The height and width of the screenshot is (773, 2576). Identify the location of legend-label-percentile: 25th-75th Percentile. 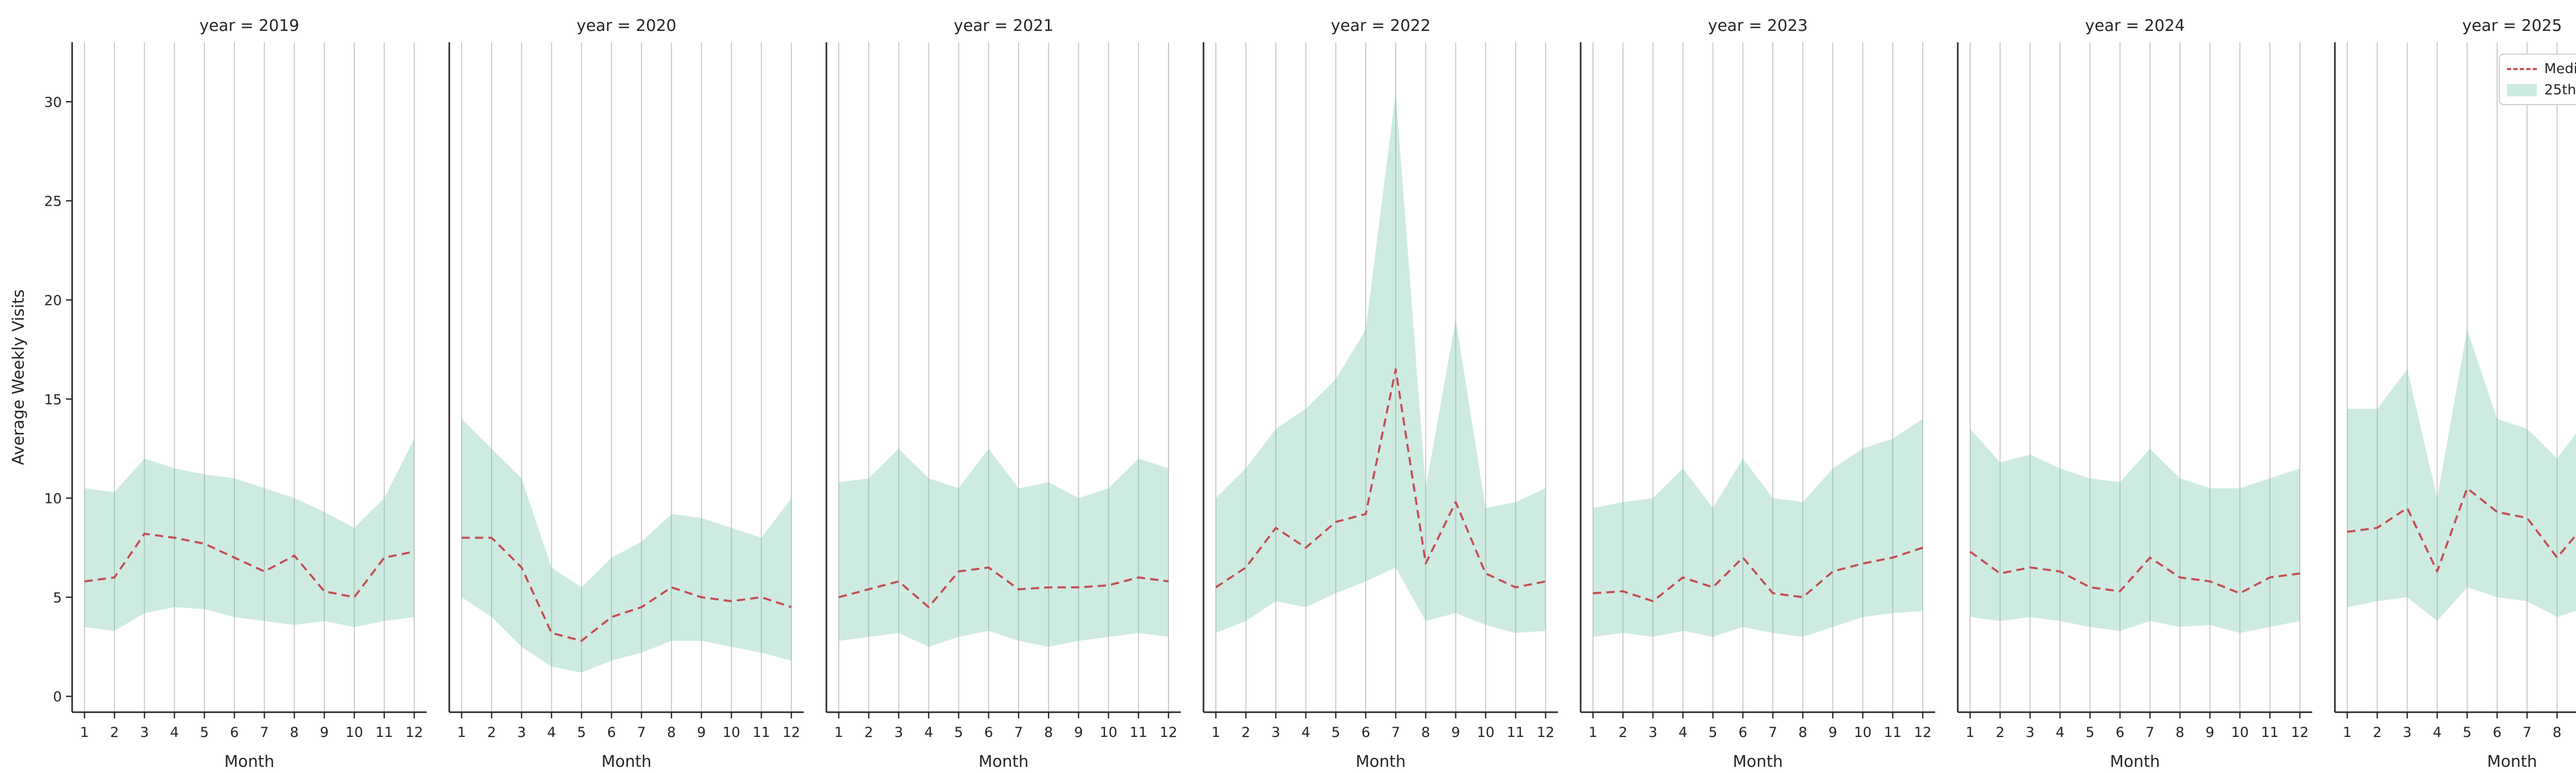
(2560, 90).